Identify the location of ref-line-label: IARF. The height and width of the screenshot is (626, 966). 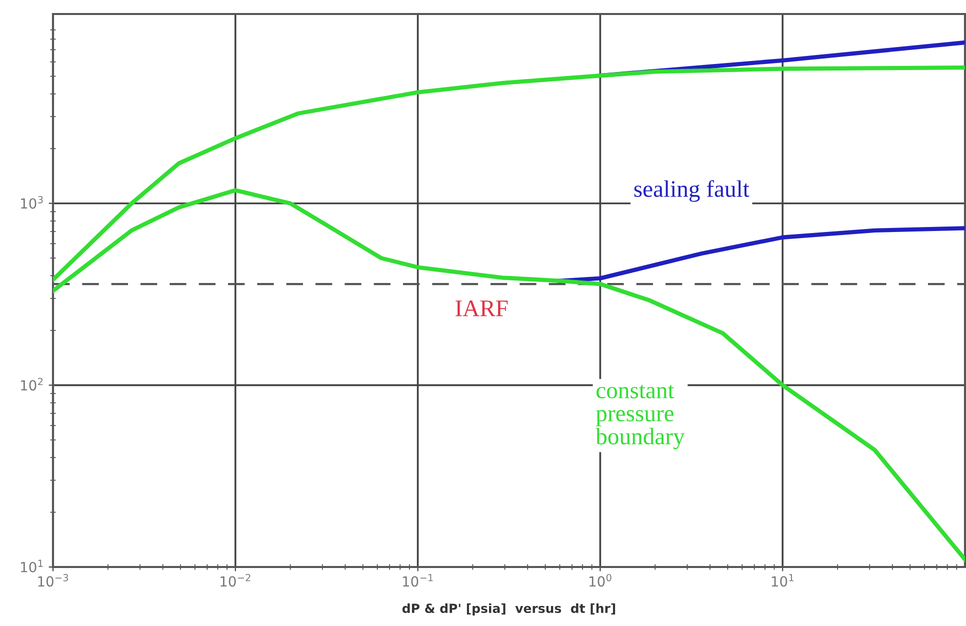
(482, 308).